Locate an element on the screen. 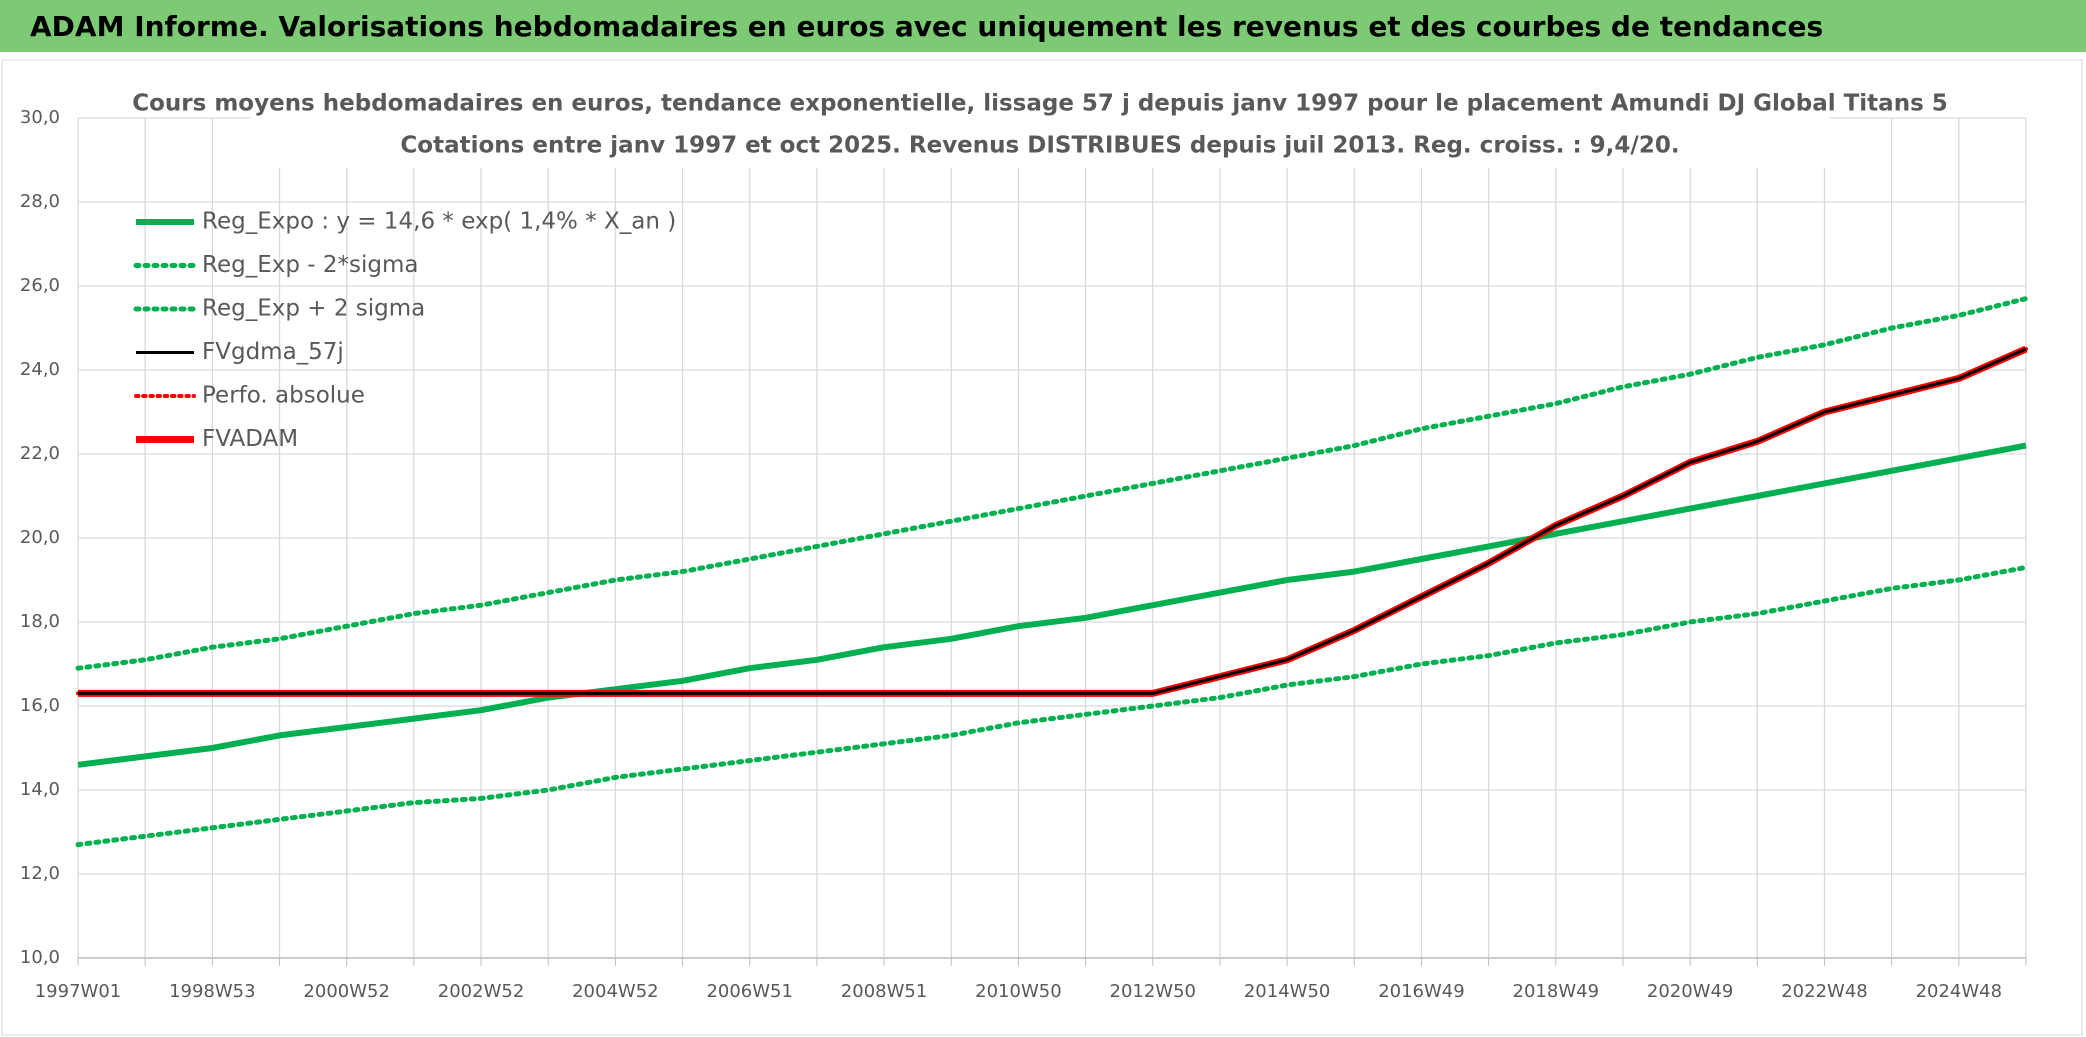  y-tick-label: 24,0 is located at coordinates (40, 369).